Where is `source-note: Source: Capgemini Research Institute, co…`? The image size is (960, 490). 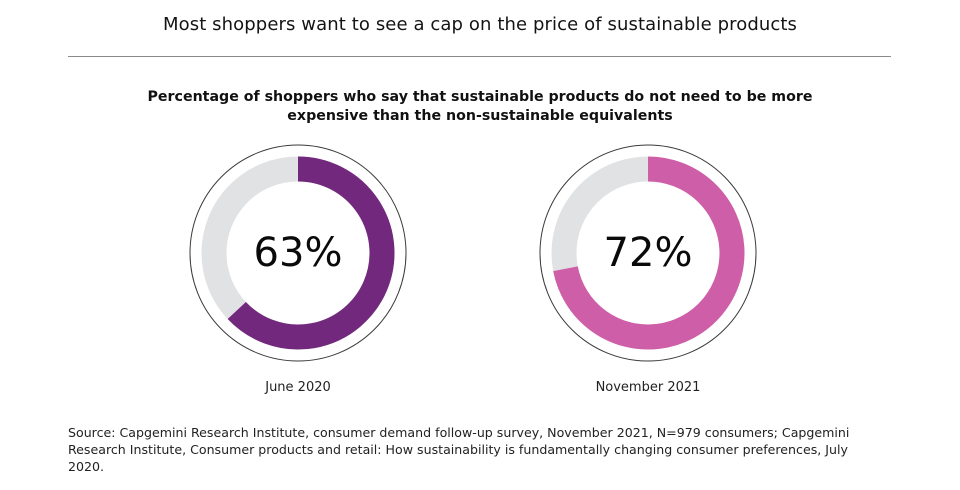
source-note: Source: Capgemini Research Institute, co… is located at coordinates (459, 449).